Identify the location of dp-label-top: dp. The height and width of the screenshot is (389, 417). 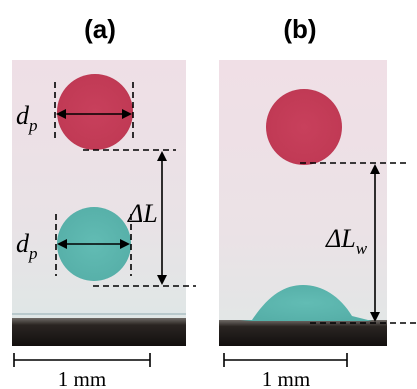
(27, 118).